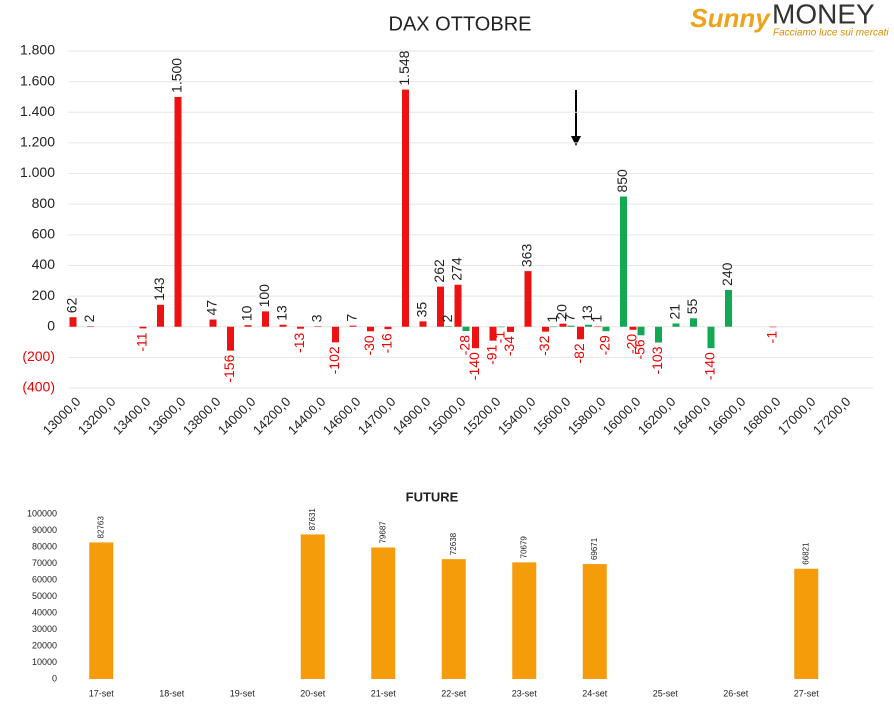  I want to click on chart-title: FUTURE, so click(432, 496).